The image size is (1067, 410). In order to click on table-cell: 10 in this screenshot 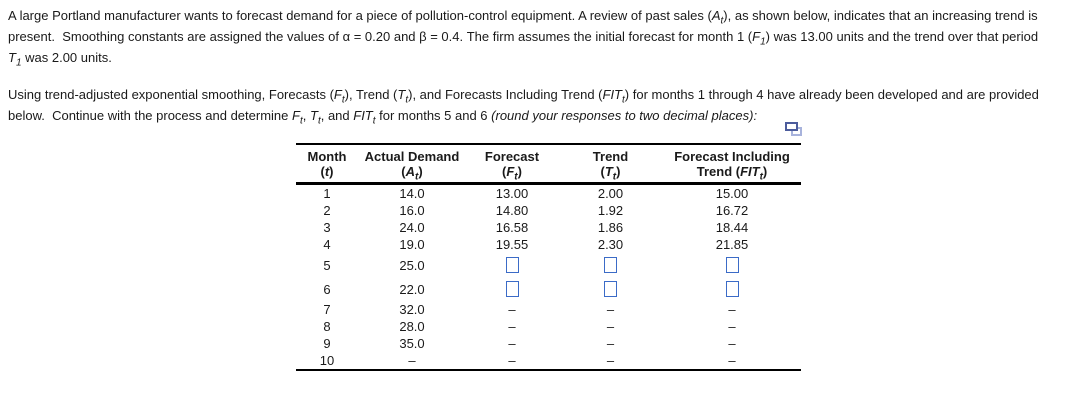, I will do `click(327, 360)`.